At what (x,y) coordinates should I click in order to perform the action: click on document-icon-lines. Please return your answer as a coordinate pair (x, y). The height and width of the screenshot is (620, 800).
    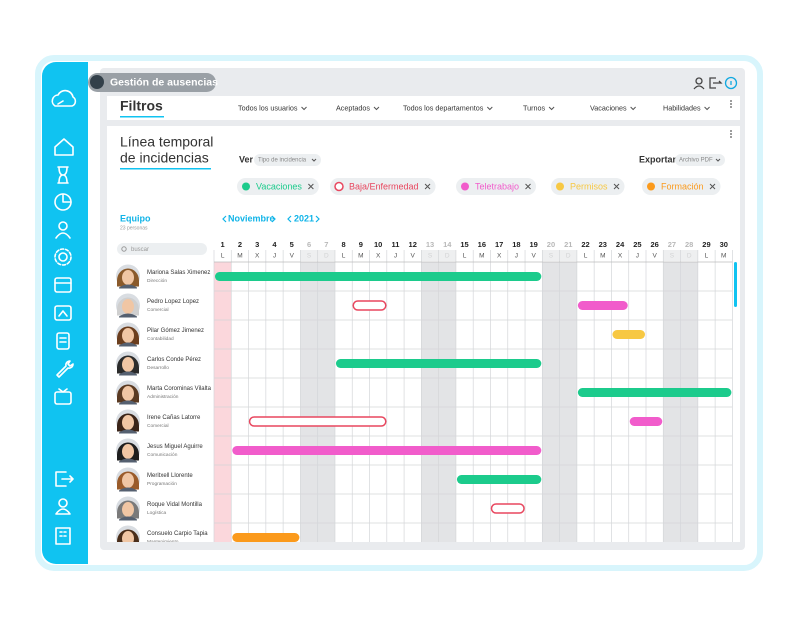
    Looking at the image, I should click on (63, 340).